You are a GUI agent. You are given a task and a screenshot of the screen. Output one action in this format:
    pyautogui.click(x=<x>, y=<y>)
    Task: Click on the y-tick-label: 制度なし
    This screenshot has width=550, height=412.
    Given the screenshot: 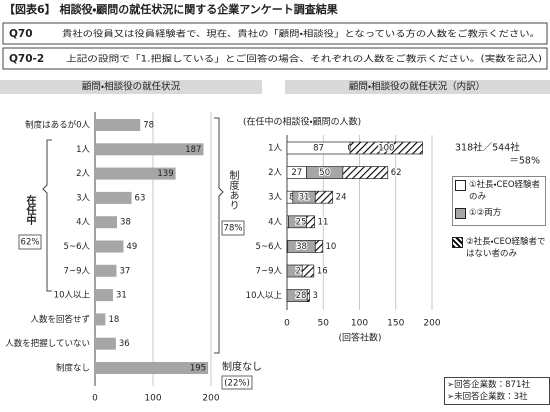 What is the action you would take?
    pyautogui.click(x=73, y=368)
    